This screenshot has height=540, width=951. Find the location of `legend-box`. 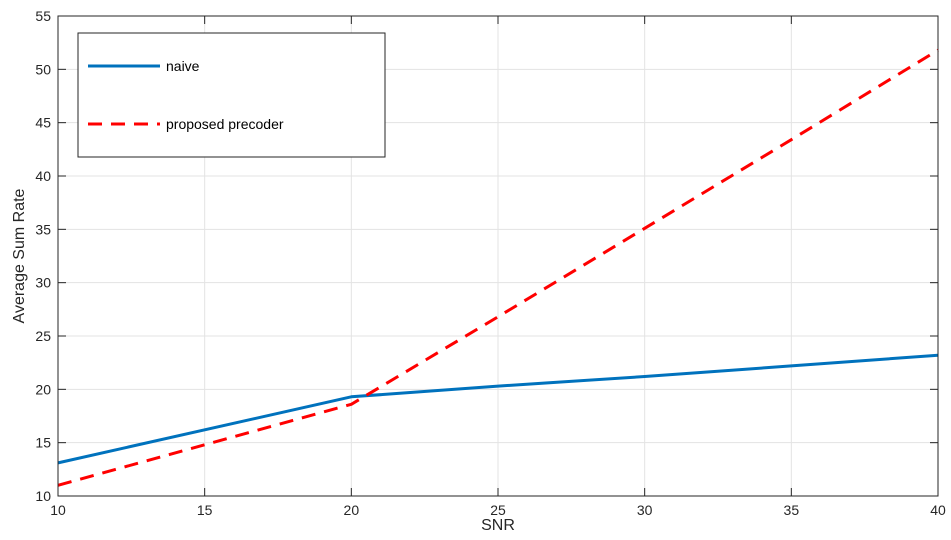

legend-box is located at coordinates (231, 95).